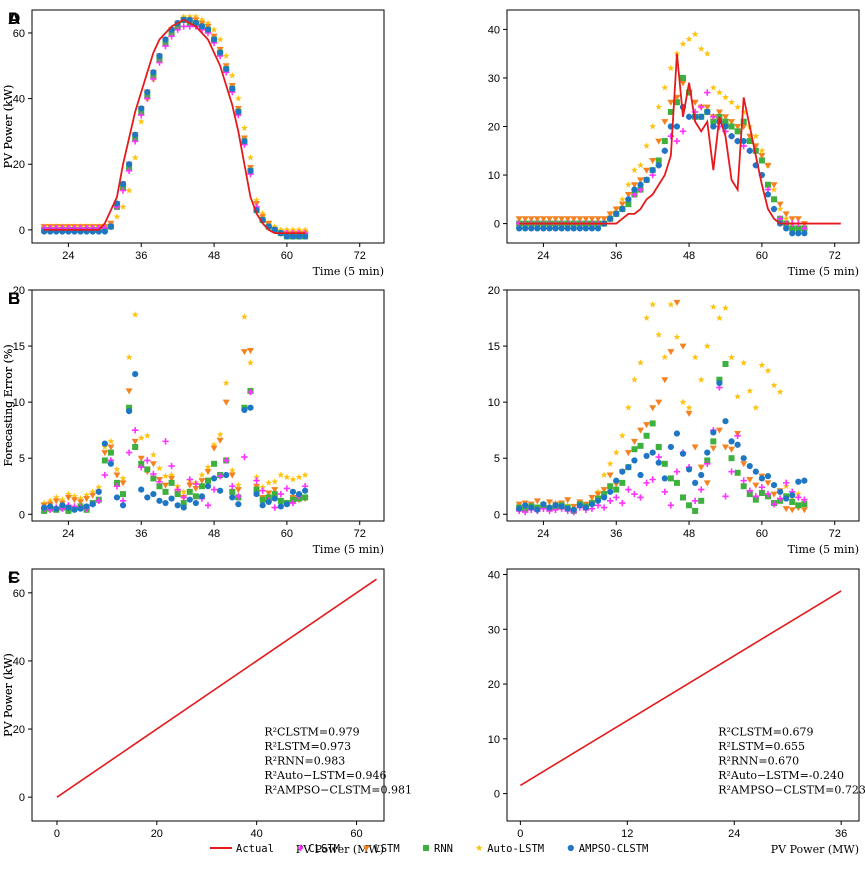  I want to click on panel-d-actual-line, so click(680, 139).